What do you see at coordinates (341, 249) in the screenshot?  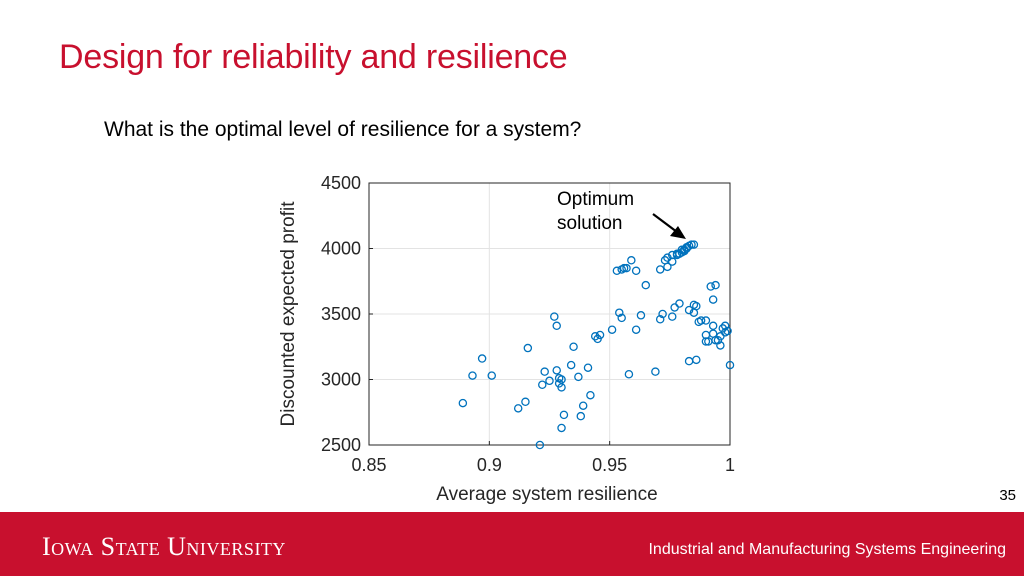 I see `y-tick-label: 4000` at bounding box center [341, 249].